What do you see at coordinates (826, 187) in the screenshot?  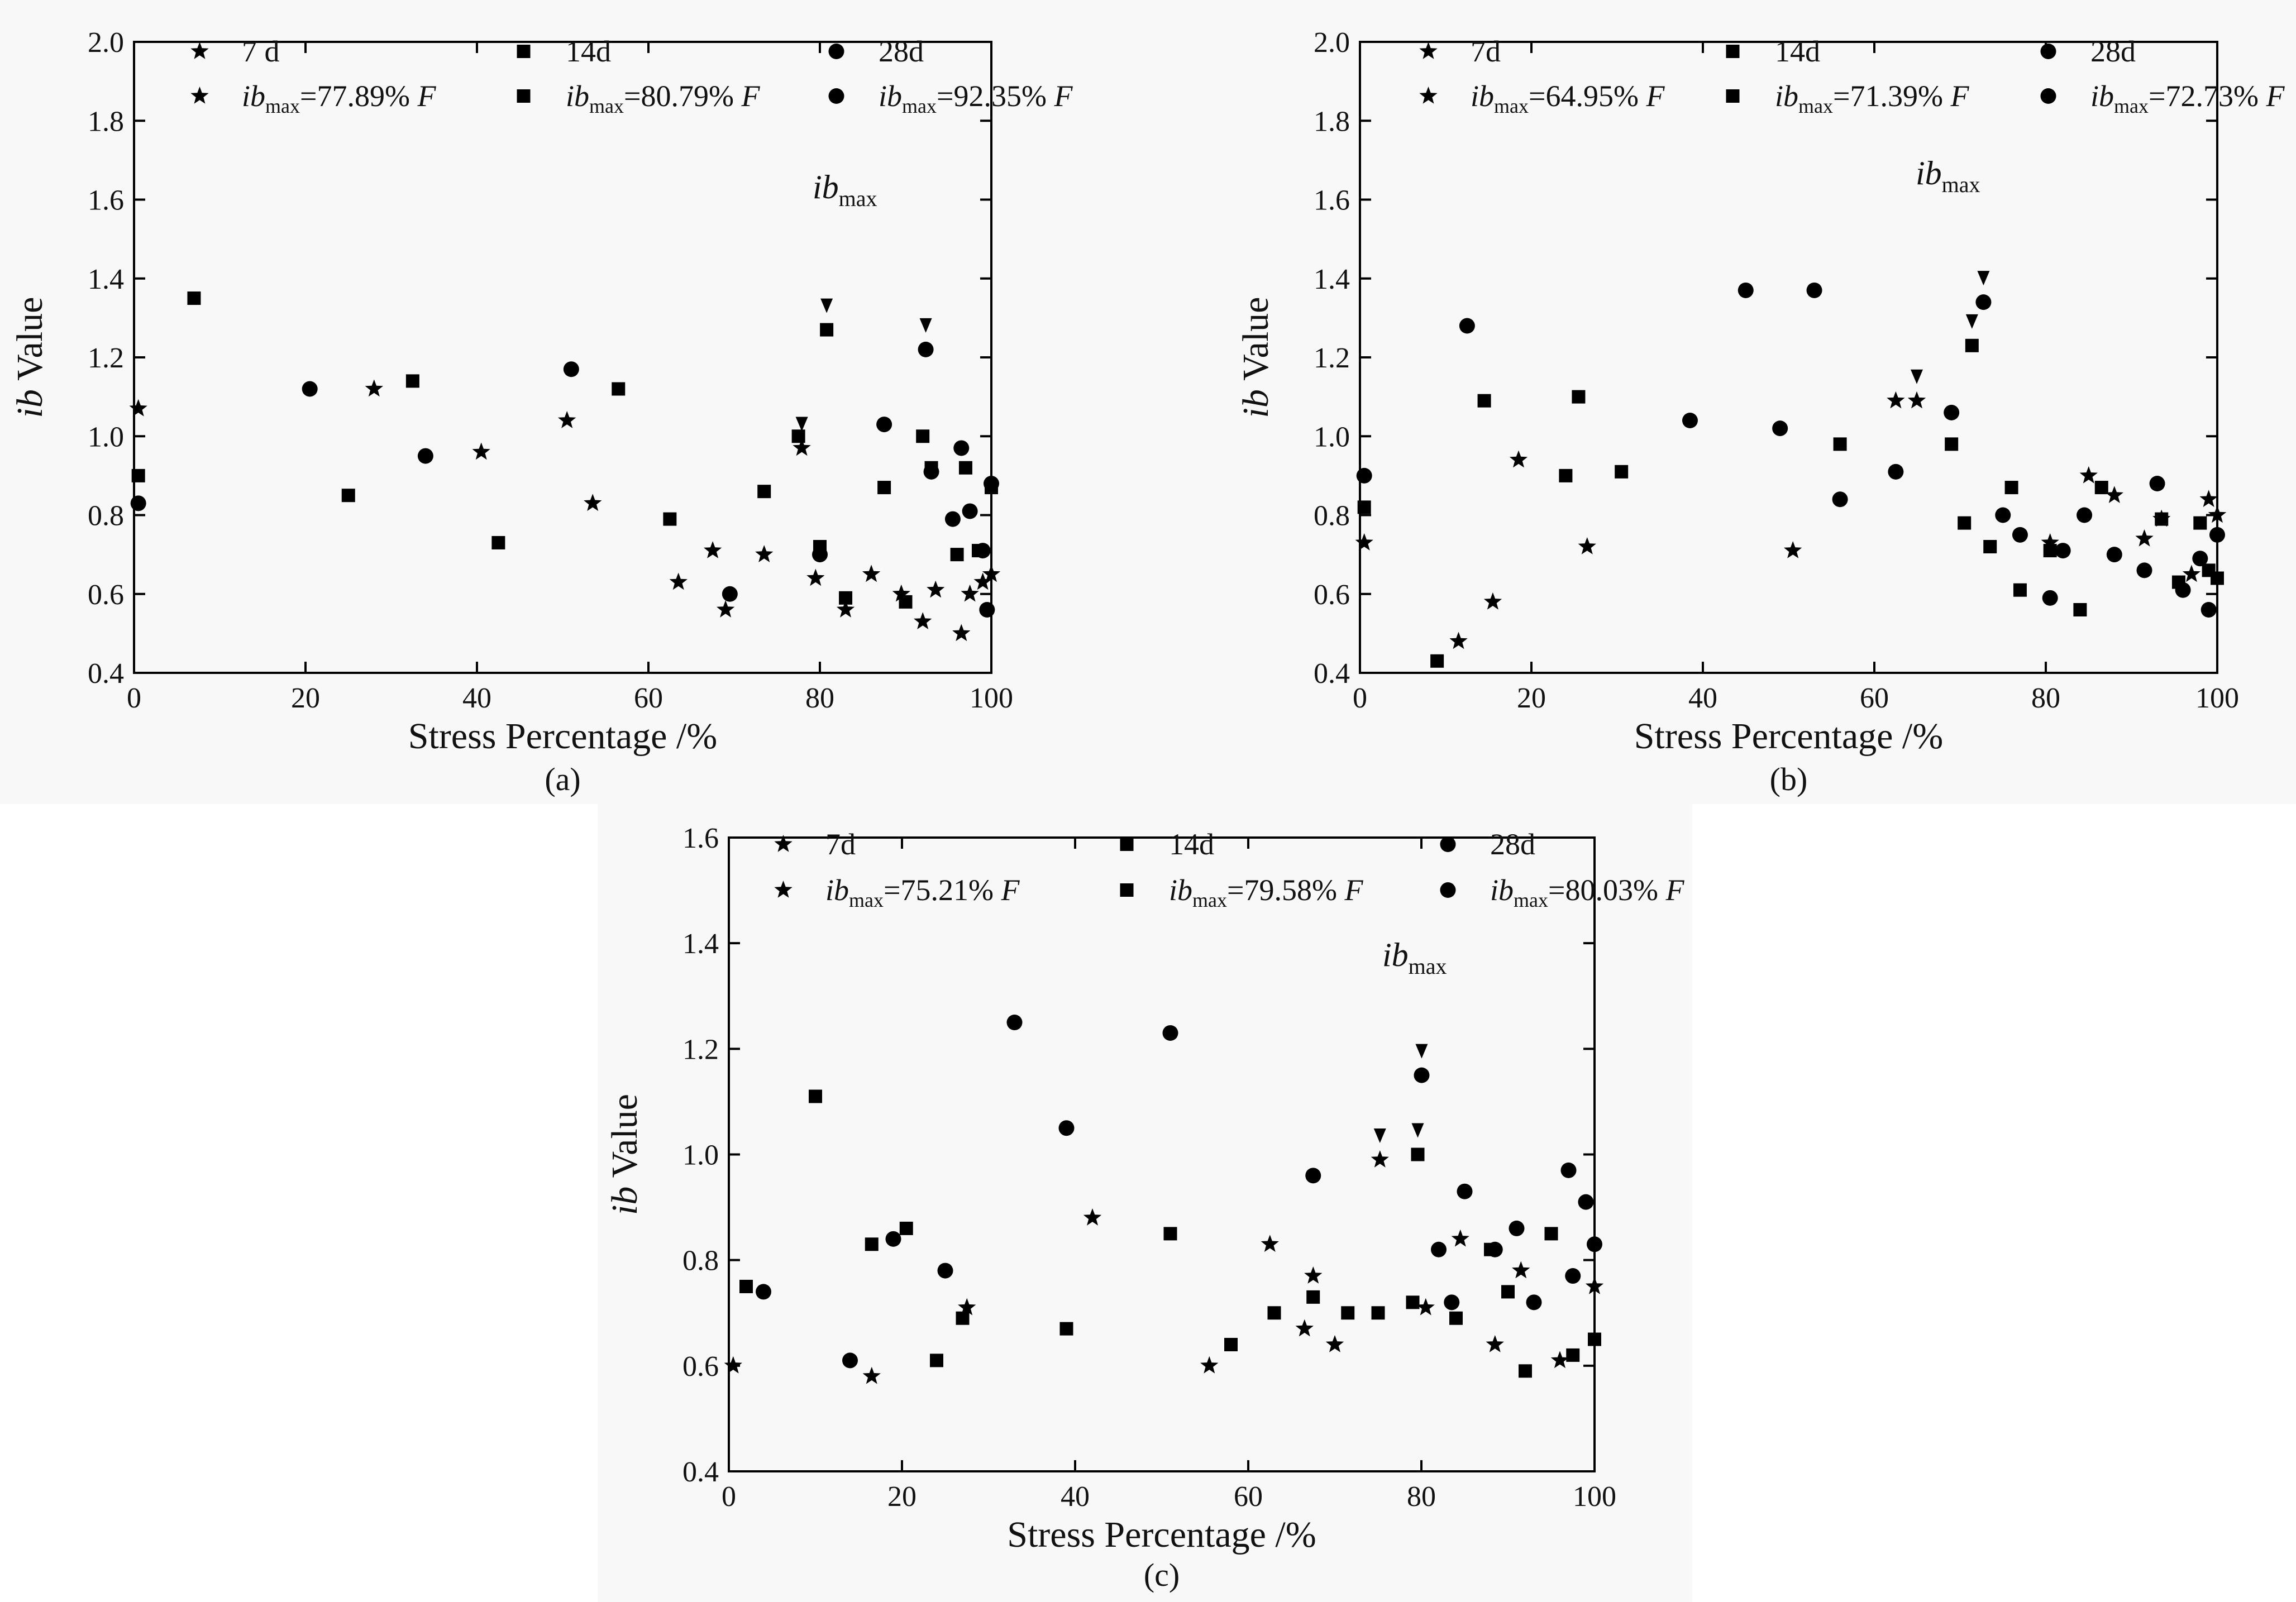 I see `ibmax-annotation-main: ib` at bounding box center [826, 187].